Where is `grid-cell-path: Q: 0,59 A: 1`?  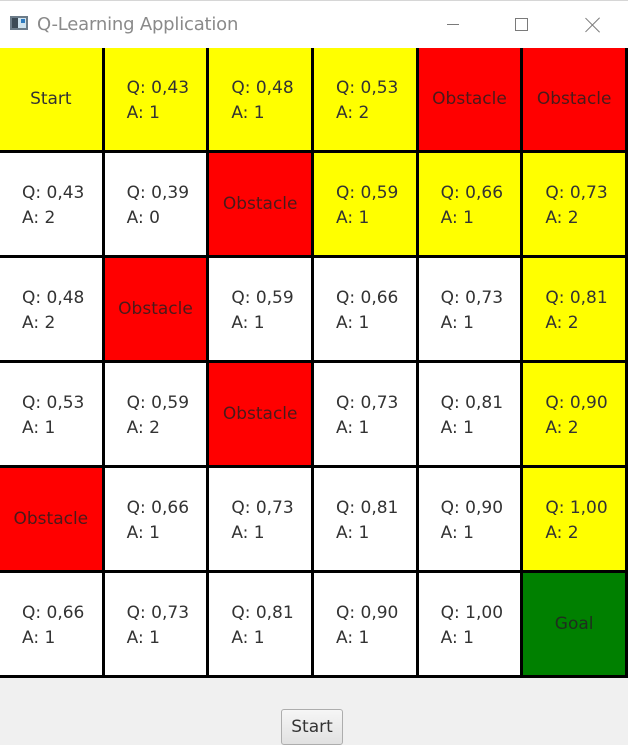 grid-cell-path: Q: 0,59 A: 1 is located at coordinates (364, 204).